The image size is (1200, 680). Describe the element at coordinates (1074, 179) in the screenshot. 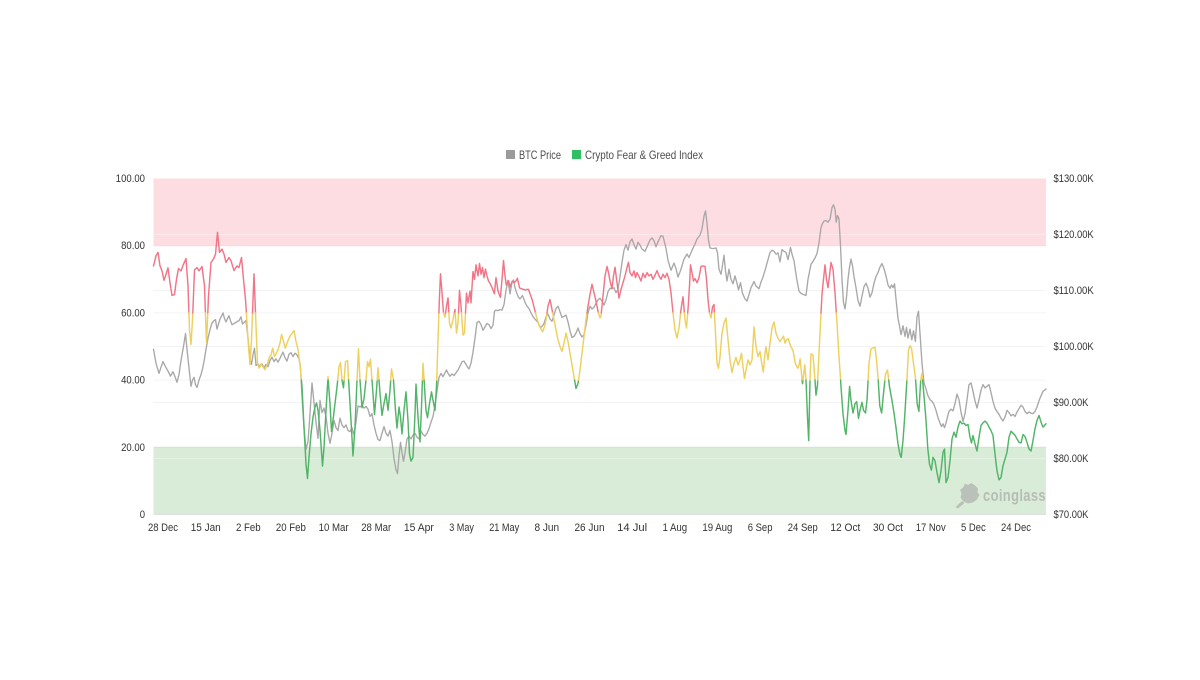

I see `svg-text: $130.00K` at that location.